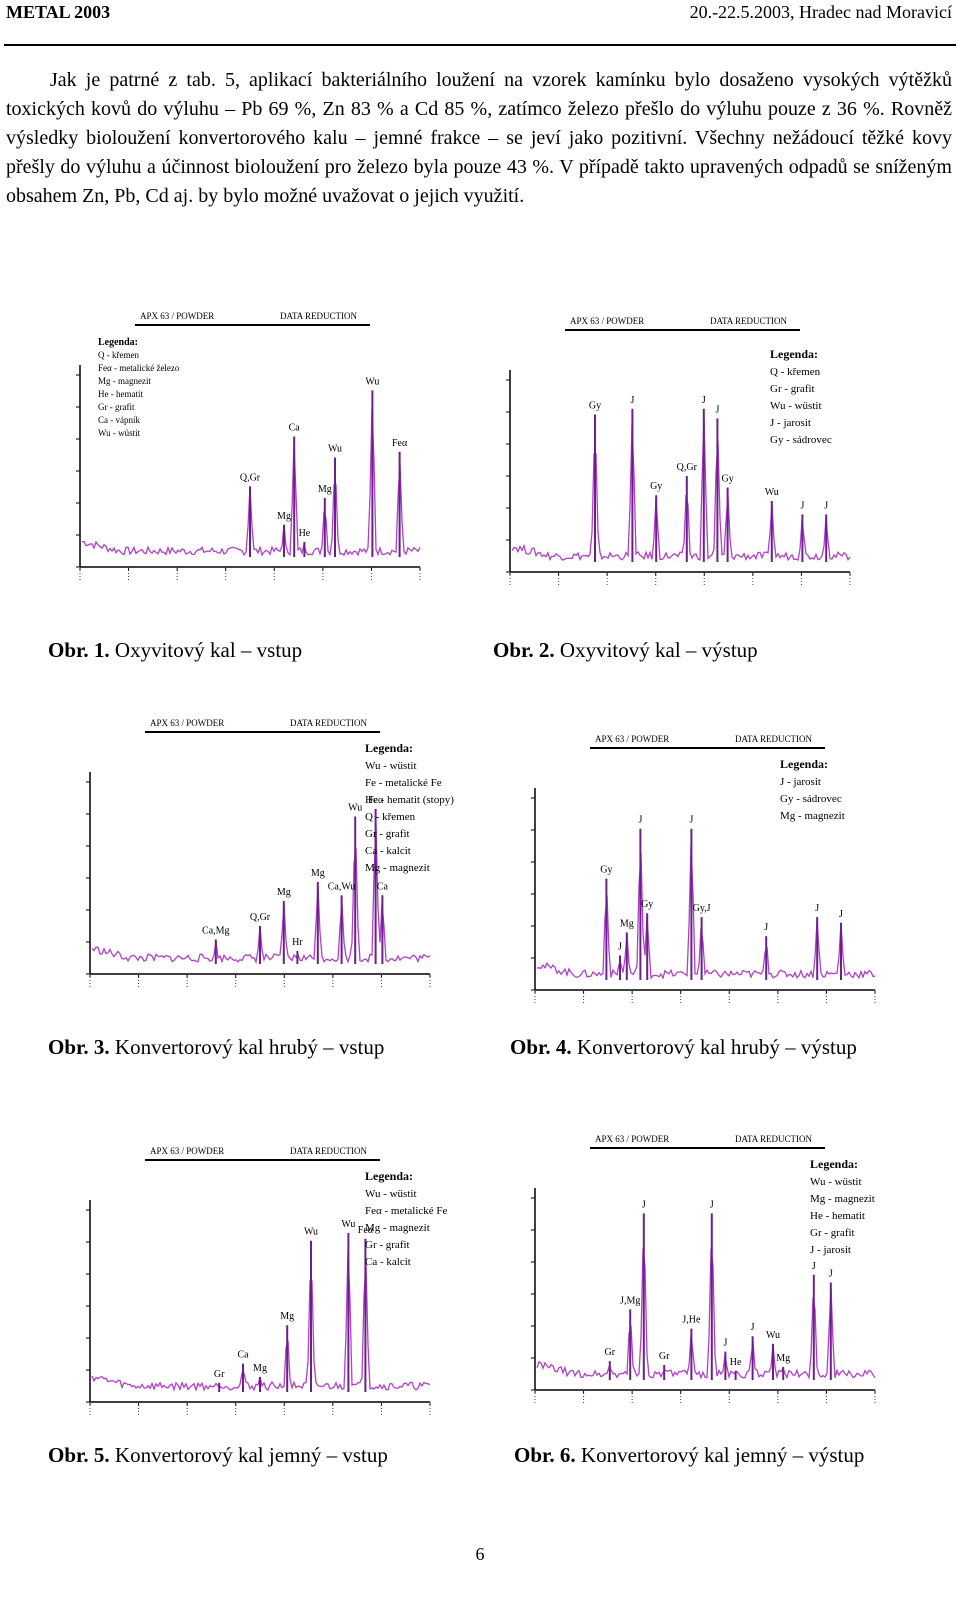  Describe the element at coordinates (251, 1455) in the screenshot. I see `caption-text: Konvertorový kal jemný – vstup` at that location.